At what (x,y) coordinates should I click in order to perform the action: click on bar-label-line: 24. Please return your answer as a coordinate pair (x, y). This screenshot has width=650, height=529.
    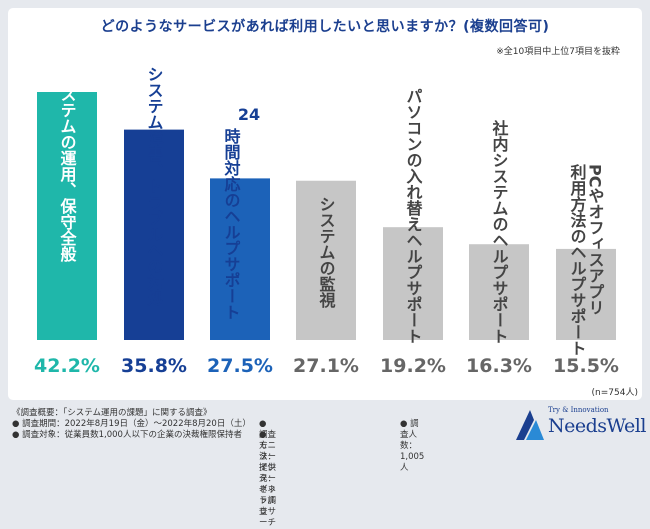
    Looking at the image, I should click on (249, 114).